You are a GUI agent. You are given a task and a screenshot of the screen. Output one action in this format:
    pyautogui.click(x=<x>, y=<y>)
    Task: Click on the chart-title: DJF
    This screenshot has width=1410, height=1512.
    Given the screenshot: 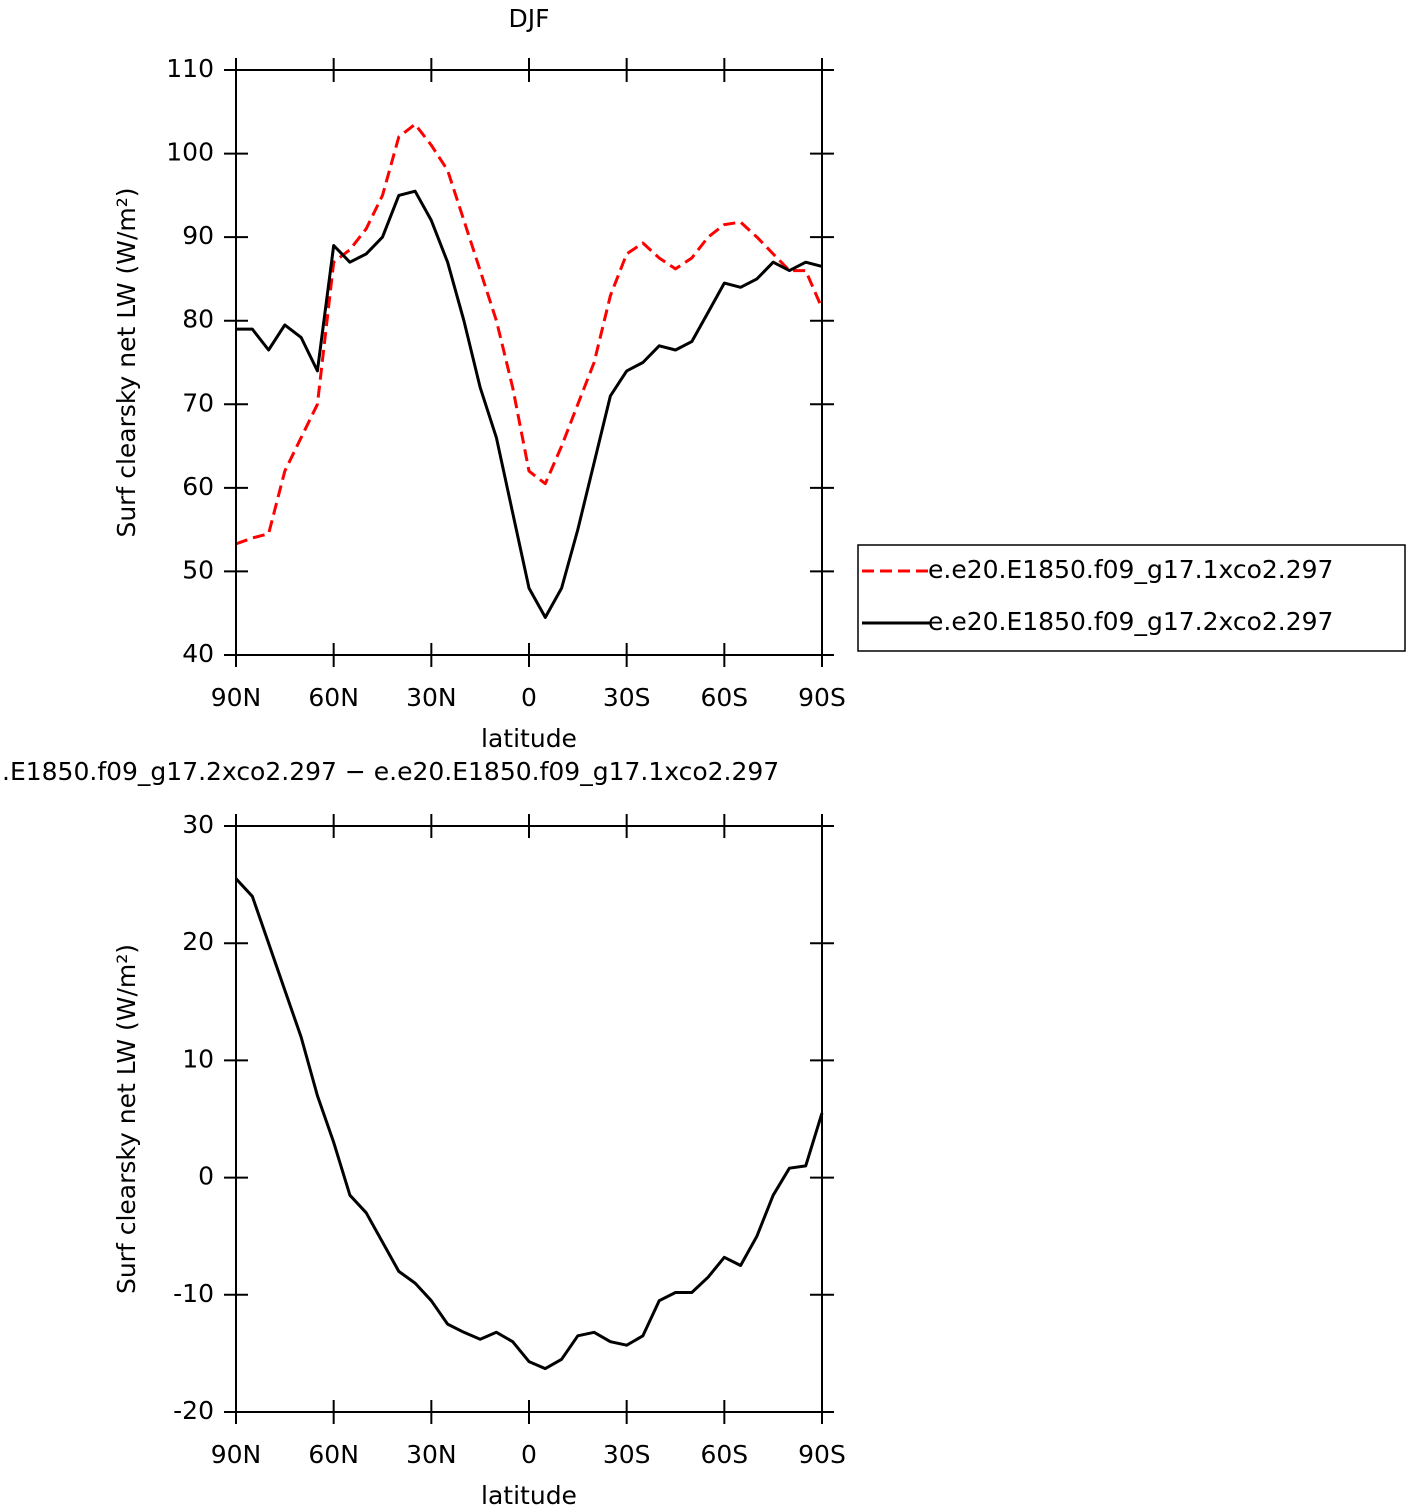 What is the action you would take?
    pyautogui.click(x=528, y=18)
    